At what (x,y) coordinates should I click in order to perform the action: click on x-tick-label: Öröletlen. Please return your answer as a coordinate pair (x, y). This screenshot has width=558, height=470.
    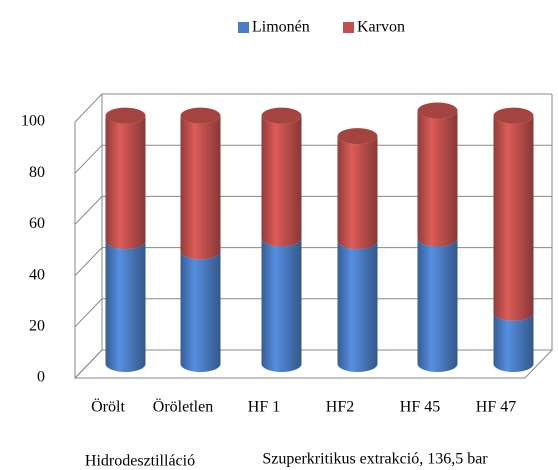
    Looking at the image, I should click on (183, 407).